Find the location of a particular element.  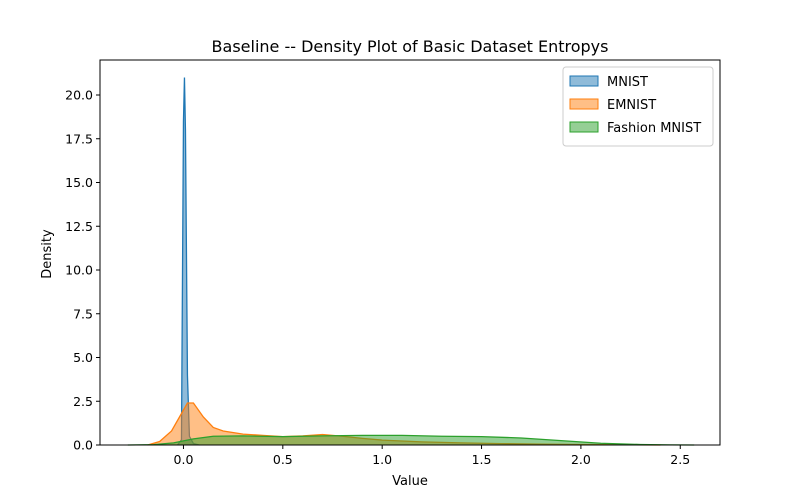

legend-label-mnist: MNIST is located at coordinates (627, 82).